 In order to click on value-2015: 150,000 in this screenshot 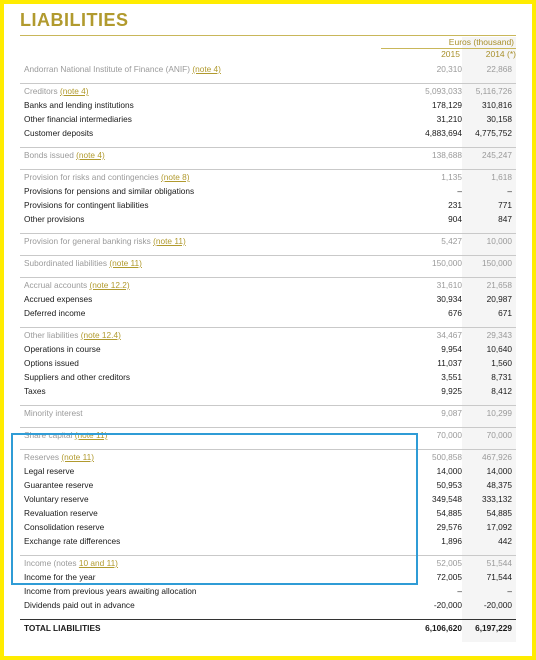, I will do `click(447, 263)`.